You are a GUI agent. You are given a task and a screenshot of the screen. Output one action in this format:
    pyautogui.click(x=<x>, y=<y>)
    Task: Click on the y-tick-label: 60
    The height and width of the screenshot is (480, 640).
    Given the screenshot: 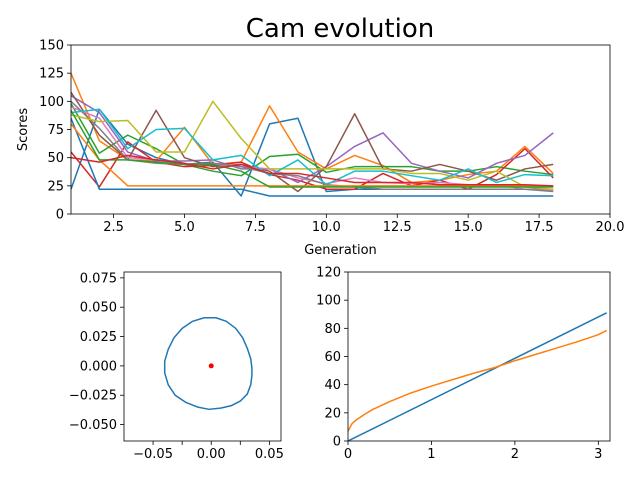 What is the action you would take?
    pyautogui.click(x=332, y=357)
    